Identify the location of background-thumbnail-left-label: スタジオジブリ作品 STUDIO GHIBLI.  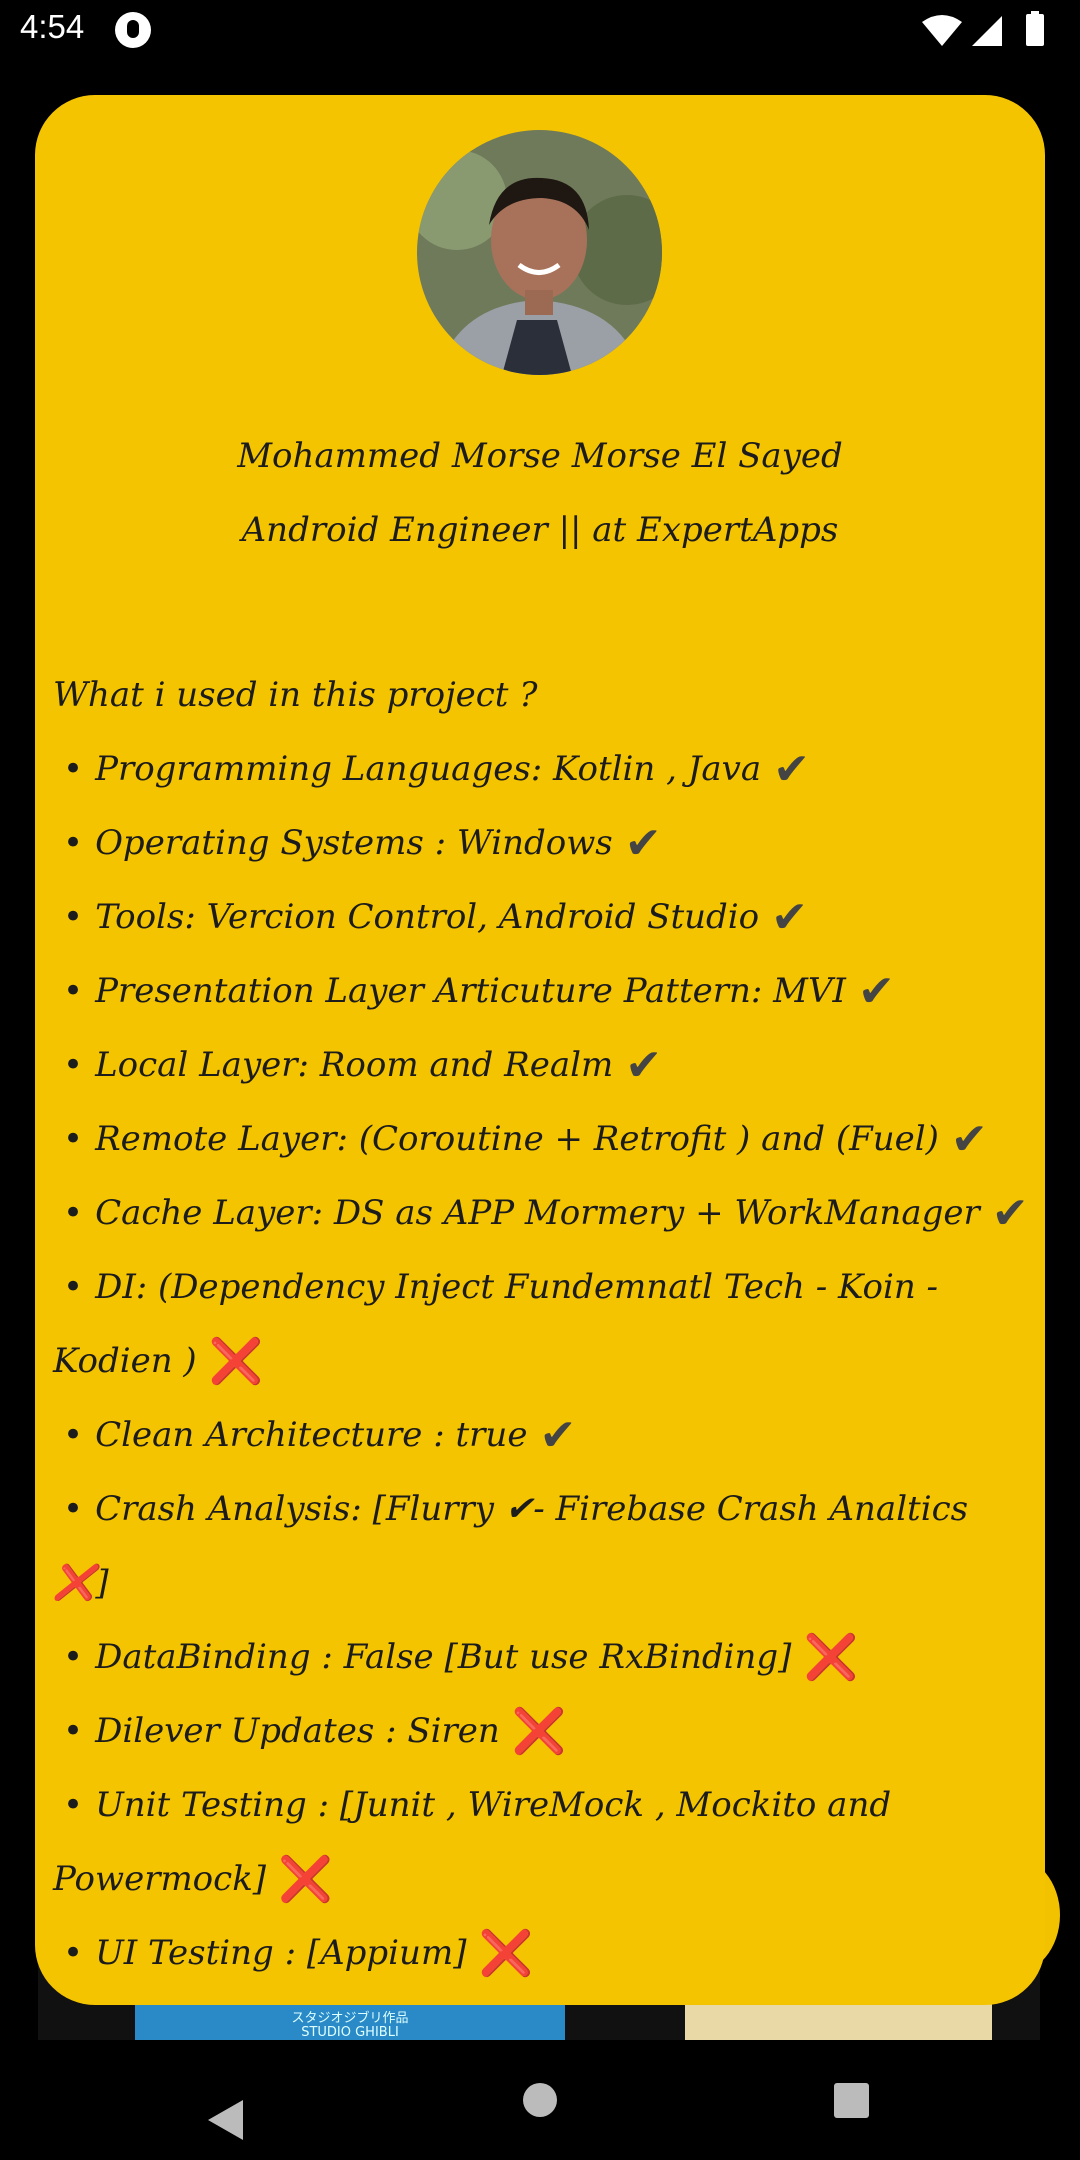
(350, 2025).